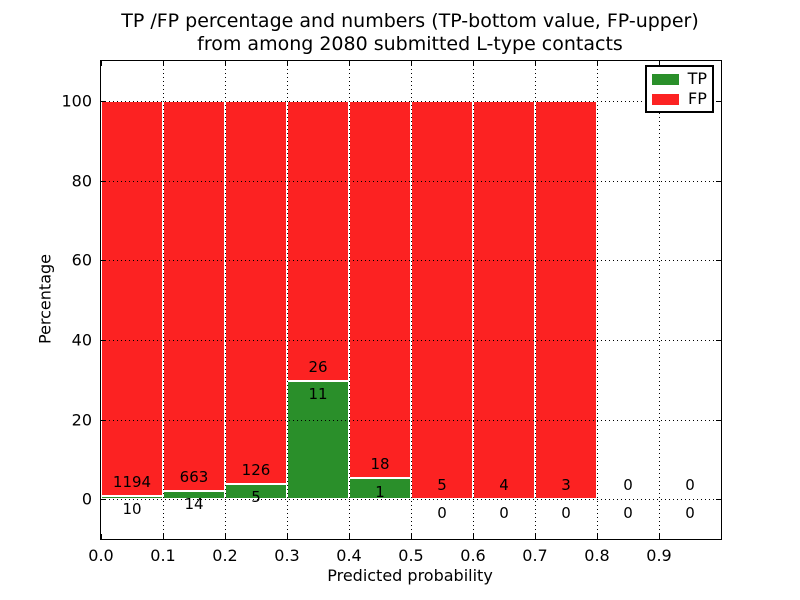 Image resolution: width=800 pixels, height=600 pixels. What do you see at coordinates (535, 63) in the screenshot?
I see `x-tick-top-0.7` at bounding box center [535, 63].